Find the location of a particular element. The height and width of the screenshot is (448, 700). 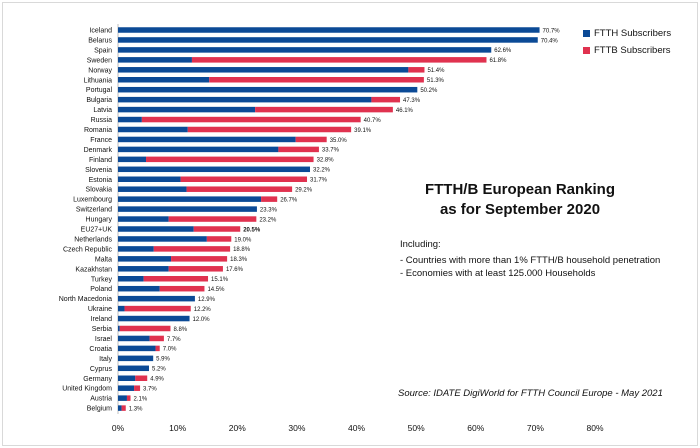

category-label: Denmark is located at coordinates (98, 150).